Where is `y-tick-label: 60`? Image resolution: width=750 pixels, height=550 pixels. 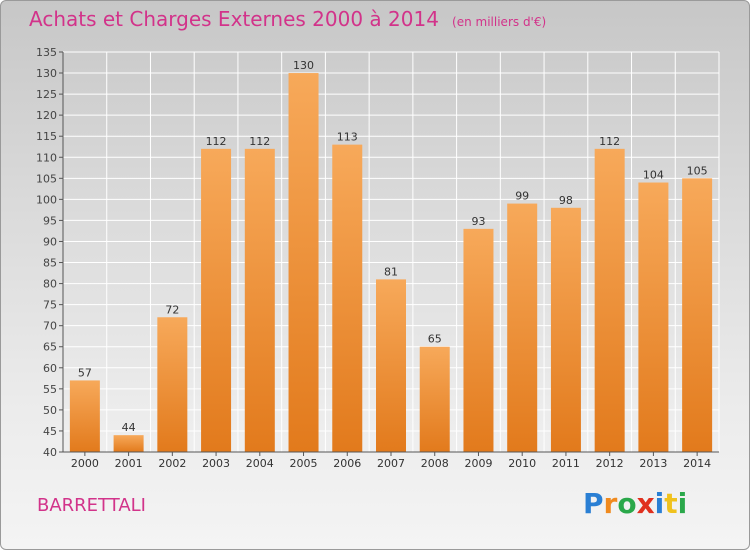 y-tick-label: 60 is located at coordinates (50, 368).